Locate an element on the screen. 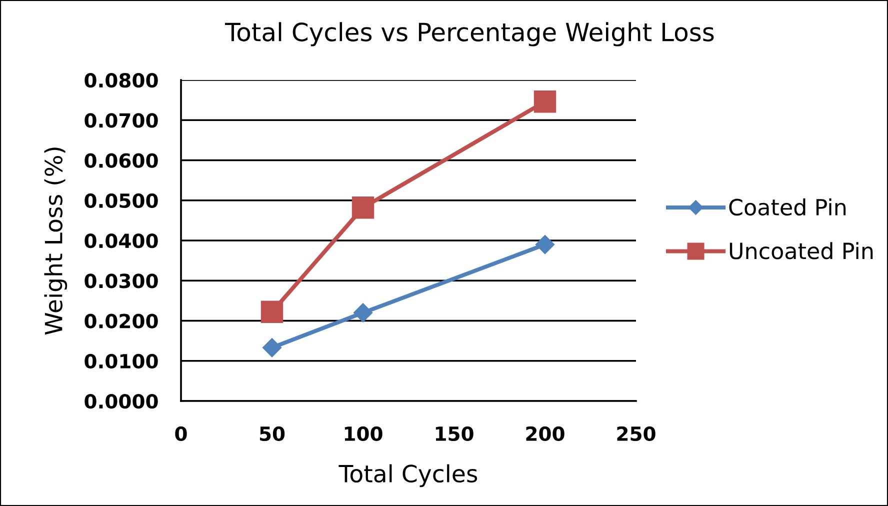 This screenshot has width=888, height=506. y-tick-label: 0.0100 is located at coordinates (121, 361).